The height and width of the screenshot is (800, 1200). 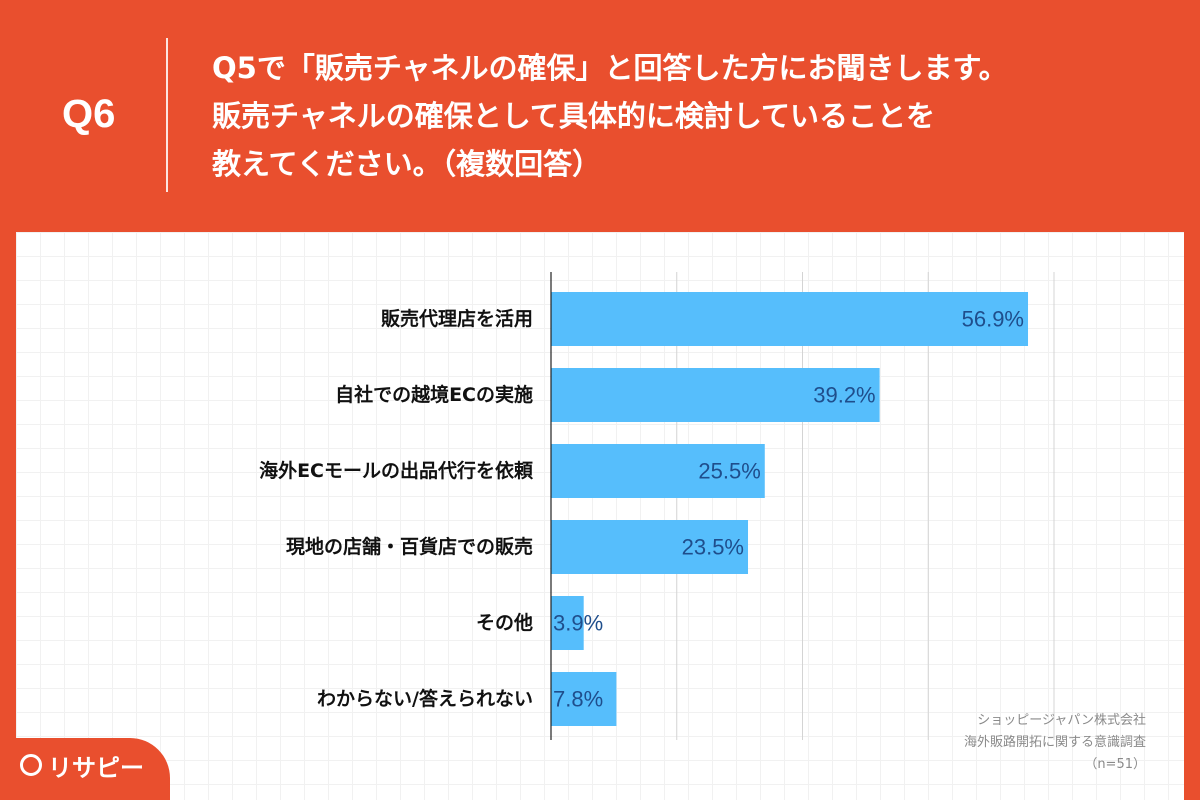 What do you see at coordinates (610, 68) in the screenshot?
I see `question-line-1: Q5で「販売チャネルの確保」と回答した方にお聞きします。` at bounding box center [610, 68].